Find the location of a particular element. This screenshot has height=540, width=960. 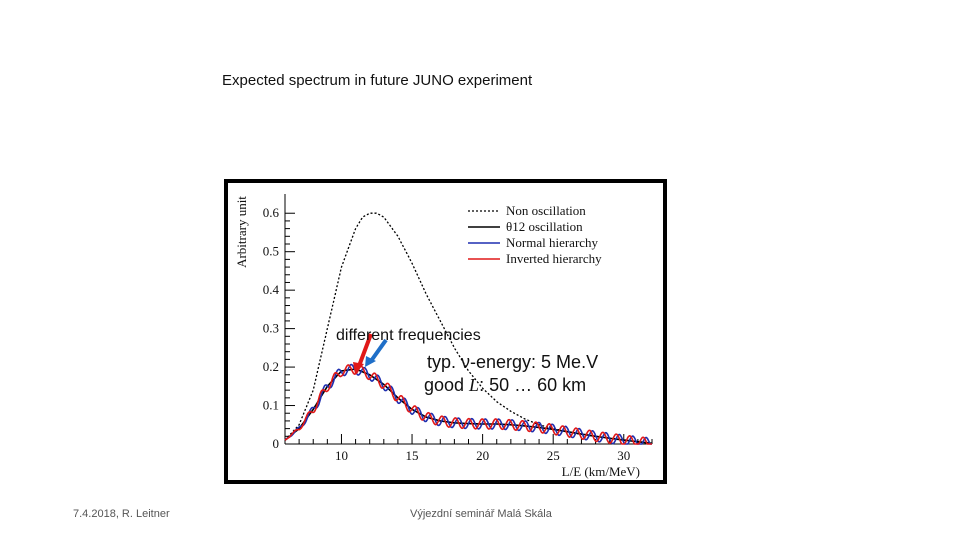

series-line-inverted-hierarchy is located at coordinates (468, 404).